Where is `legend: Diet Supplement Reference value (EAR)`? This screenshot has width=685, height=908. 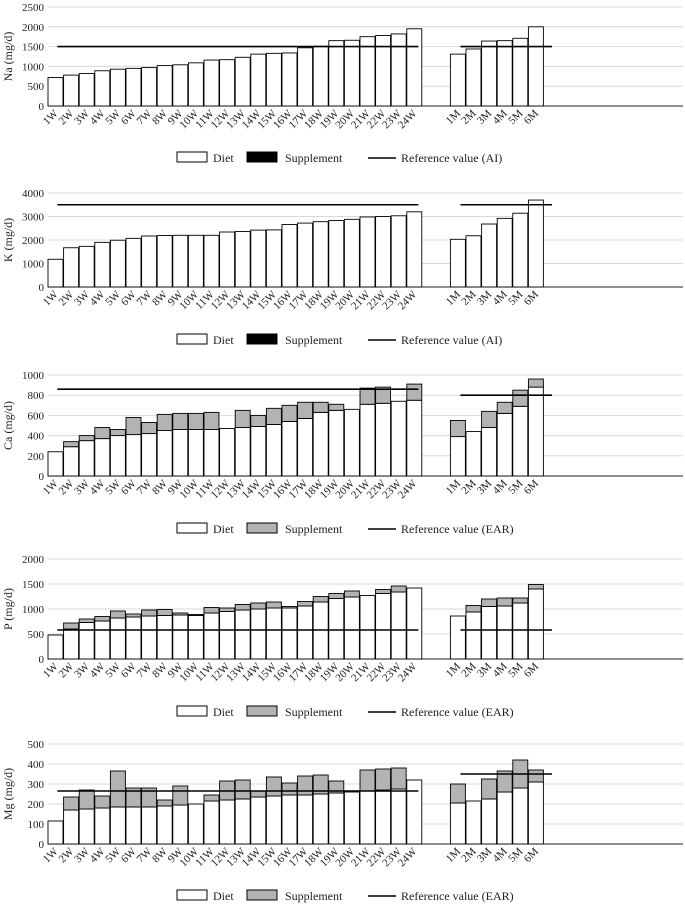
legend: Diet Supplement Reference value (EAR) is located at coordinates (345, 712).